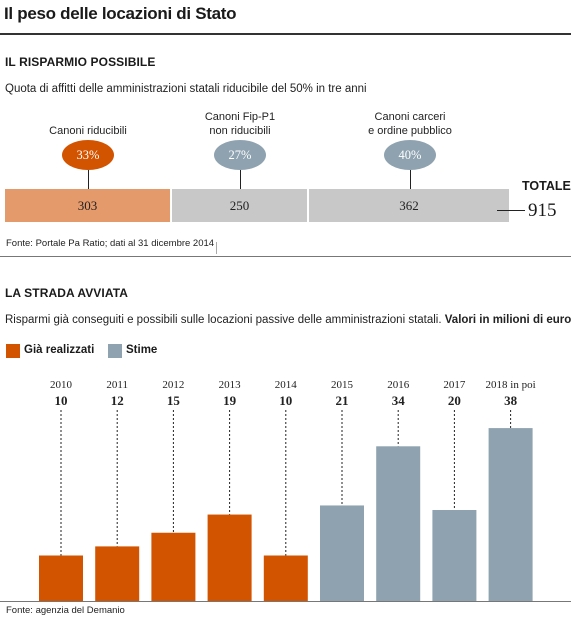 Image resolution: width=571 pixels, height=627 pixels. I want to click on bar-2013, so click(230, 558).